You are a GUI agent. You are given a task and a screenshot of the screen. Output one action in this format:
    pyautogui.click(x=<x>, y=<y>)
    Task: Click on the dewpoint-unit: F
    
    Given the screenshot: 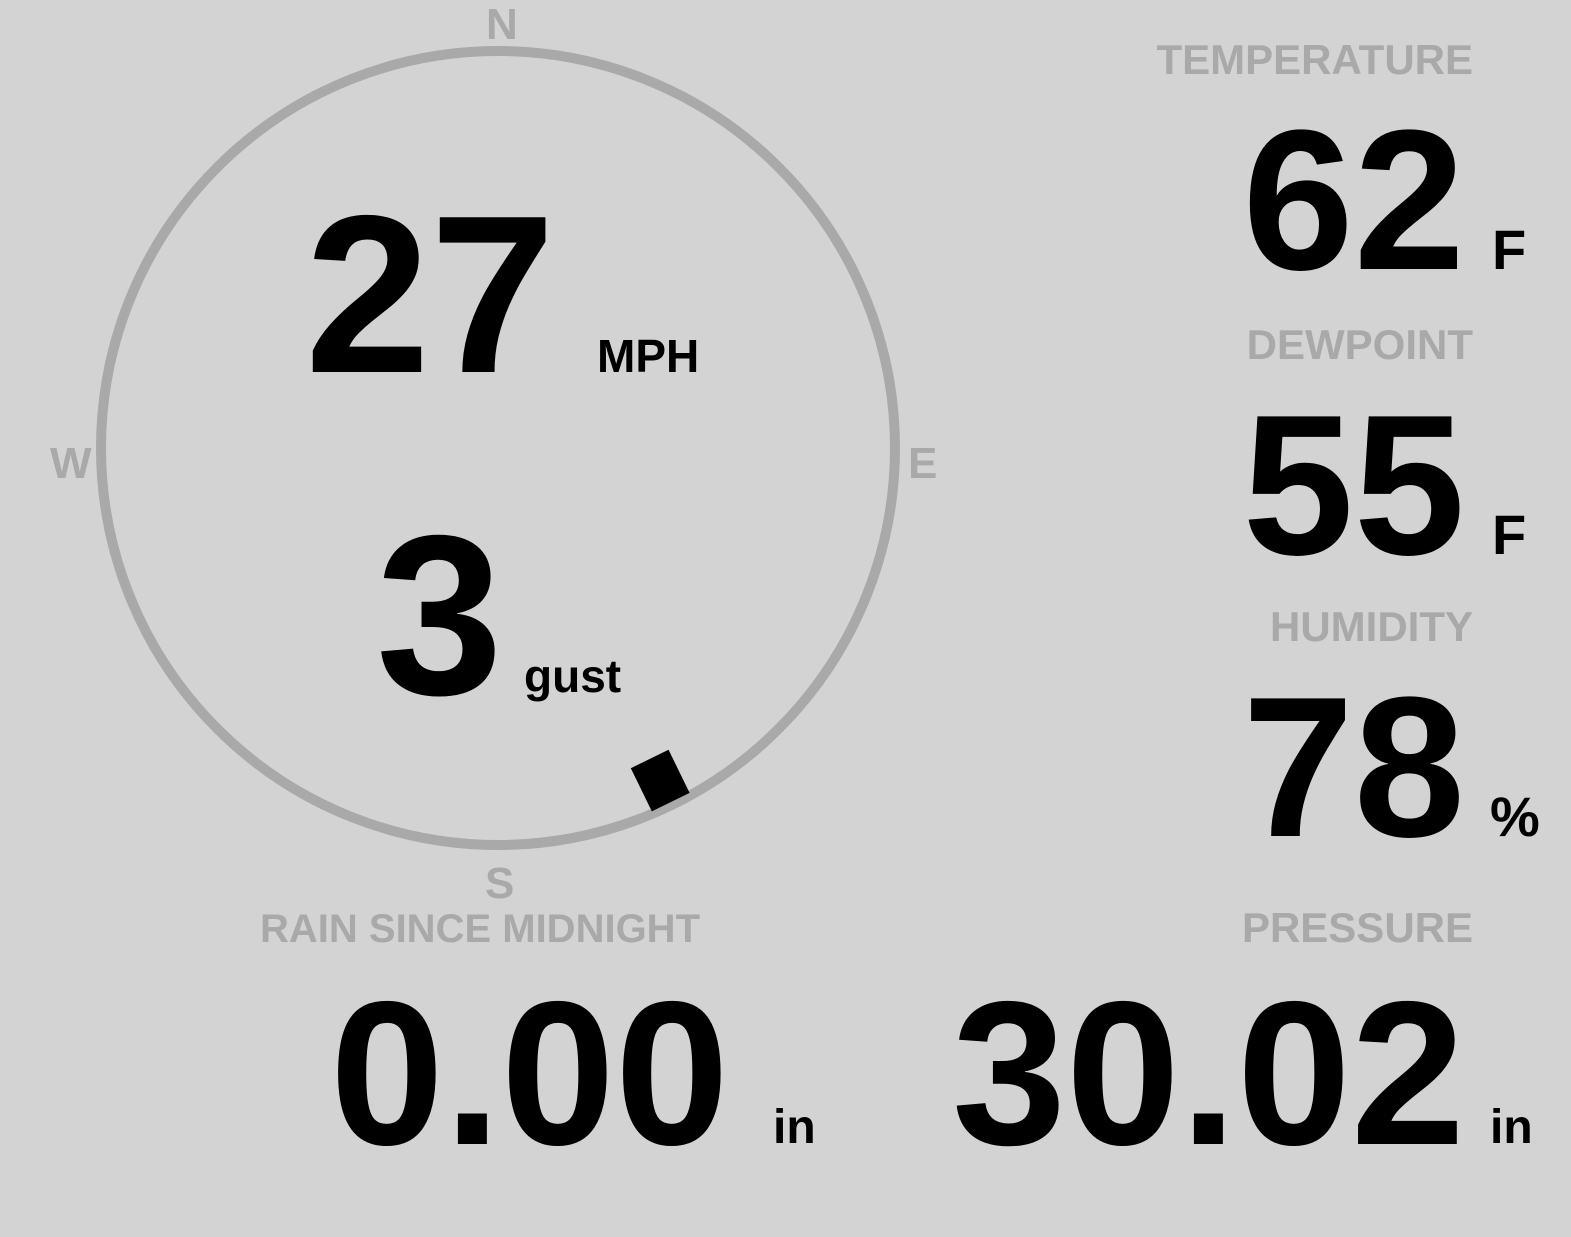 What is the action you would take?
    pyautogui.click(x=1509, y=534)
    